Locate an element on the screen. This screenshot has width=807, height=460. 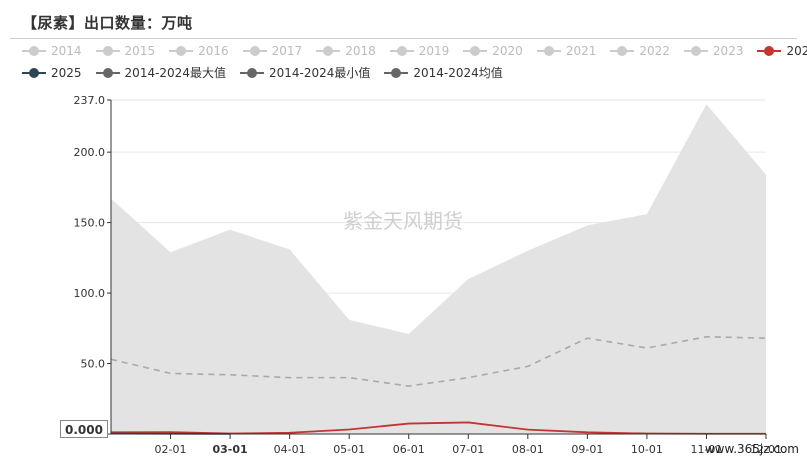
legend-label: 2022 is located at coordinates (654, 51).